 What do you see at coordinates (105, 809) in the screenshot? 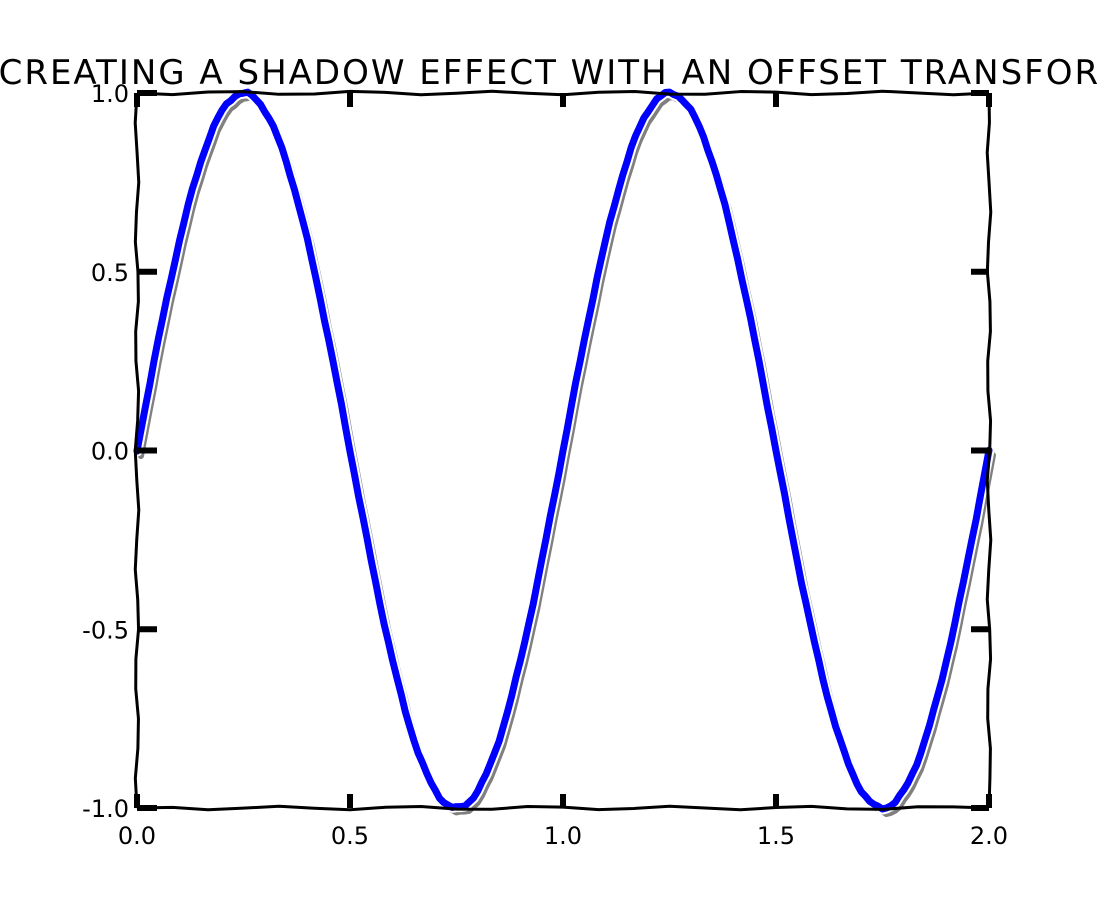
I see `y-tick-label: -1.0` at bounding box center [105, 809].